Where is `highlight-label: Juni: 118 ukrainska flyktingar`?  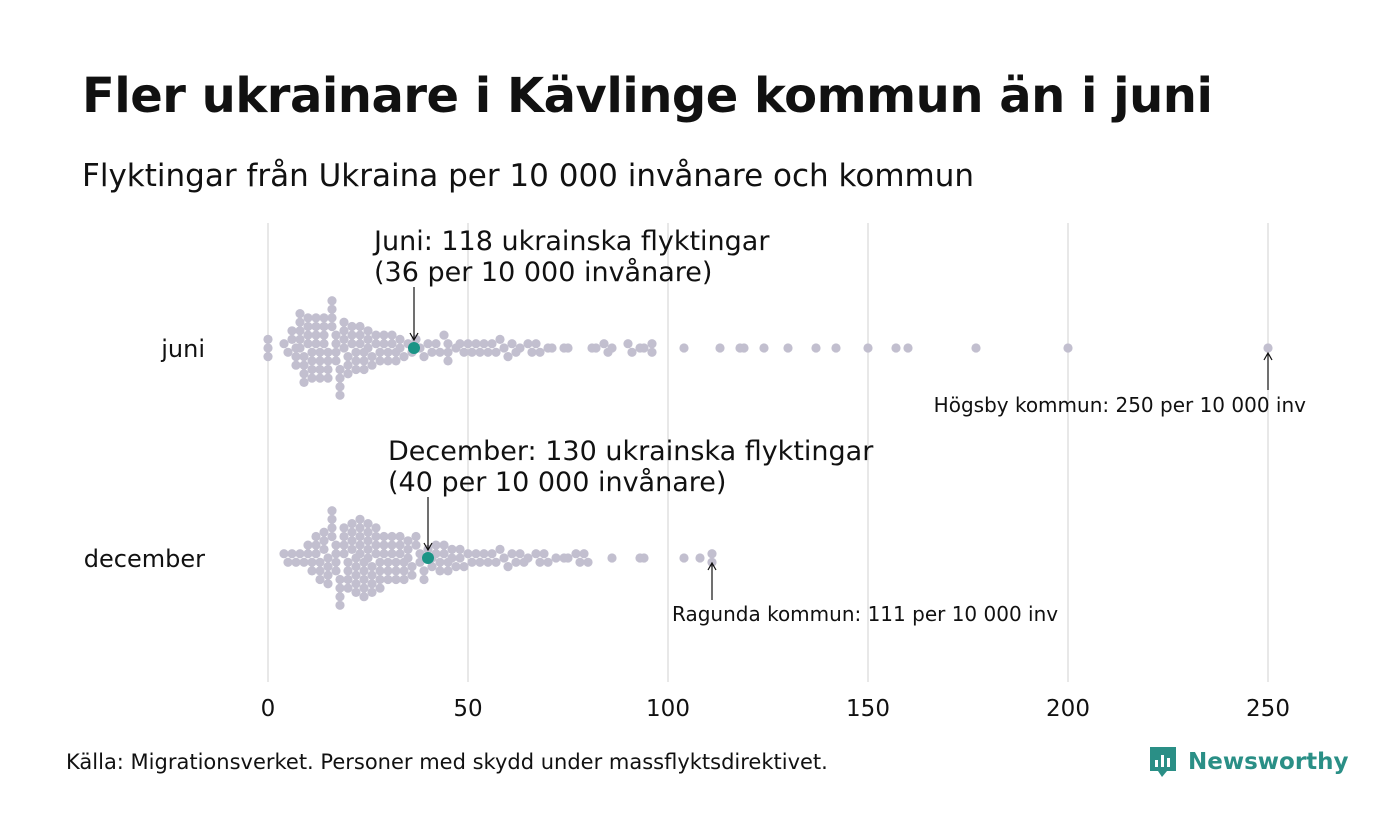 highlight-label: Juni: 118 ukrainska flyktingar is located at coordinates (571, 241).